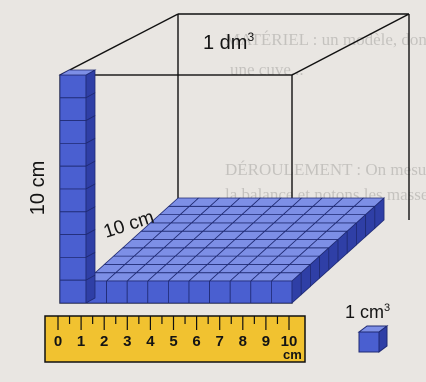  Describe the element at coordinates (173, 341) in the screenshot. I see `ruler-tick-label: 5` at that location.